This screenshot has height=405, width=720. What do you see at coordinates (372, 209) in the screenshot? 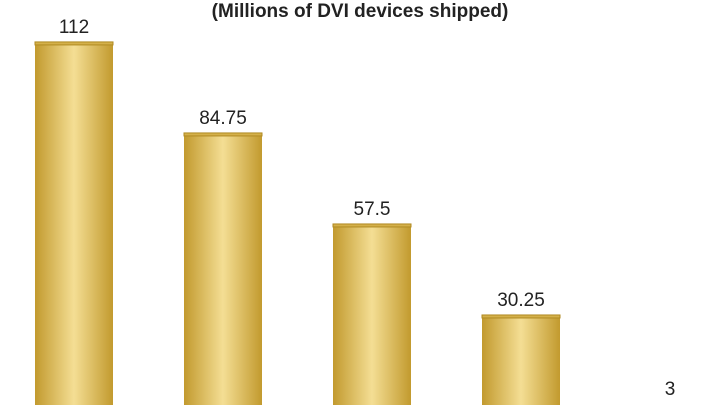
I see `value-label: 57.5` at bounding box center [372, 209].